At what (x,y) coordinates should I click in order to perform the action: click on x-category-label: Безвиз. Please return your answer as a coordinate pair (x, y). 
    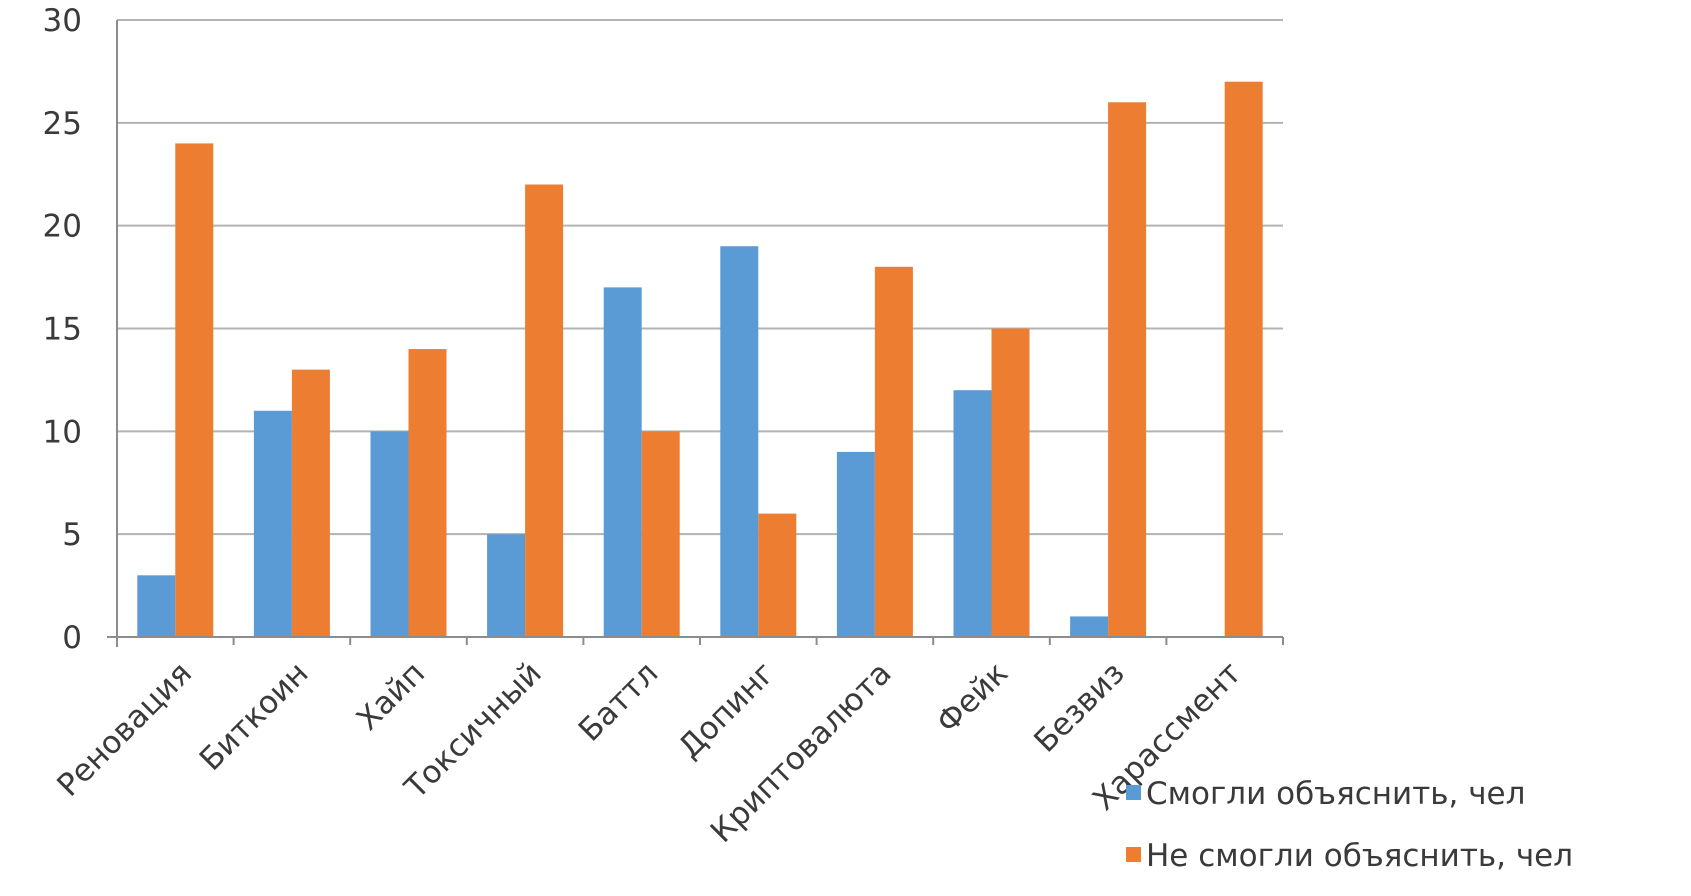
    Looking at the image, I should click on (1079, 707).